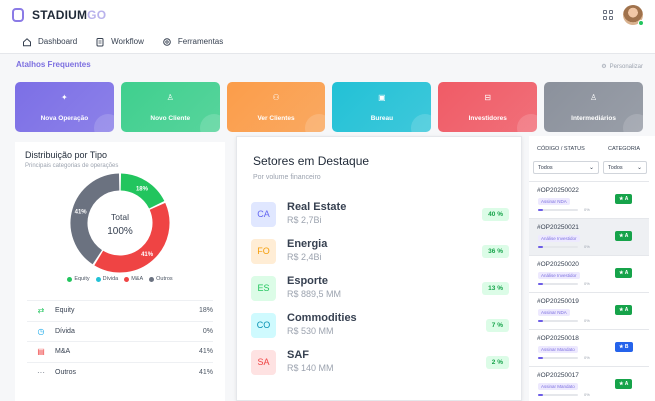  Describe the element at coordinates (487, 118) in the screenshot. I see `shortcut-card-label: Investidores` at that location.